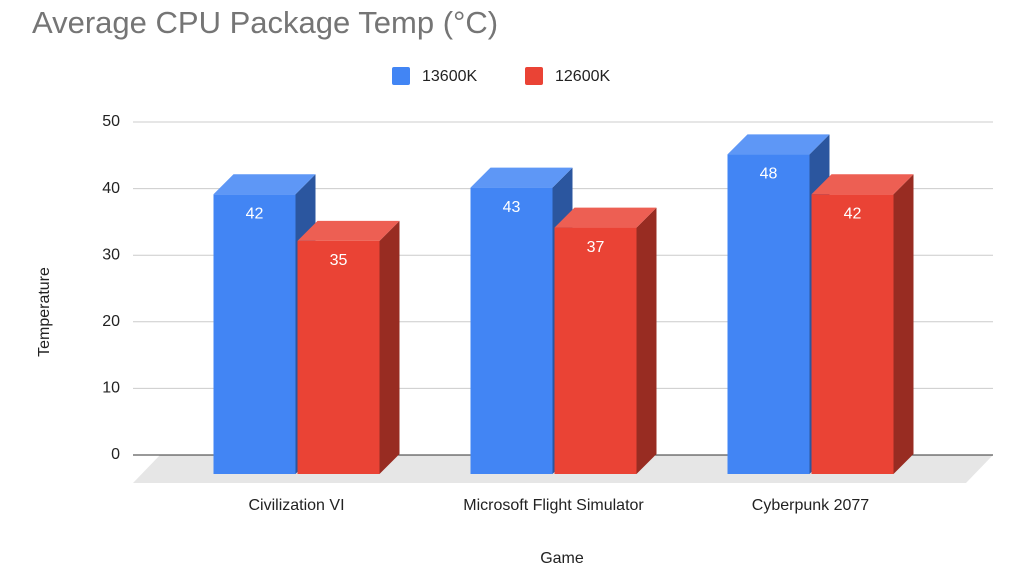  What do you see at coordinates (111, 121) in the screenshot?
I see `y-tick-label: 50` at bounding box center [111, 121].